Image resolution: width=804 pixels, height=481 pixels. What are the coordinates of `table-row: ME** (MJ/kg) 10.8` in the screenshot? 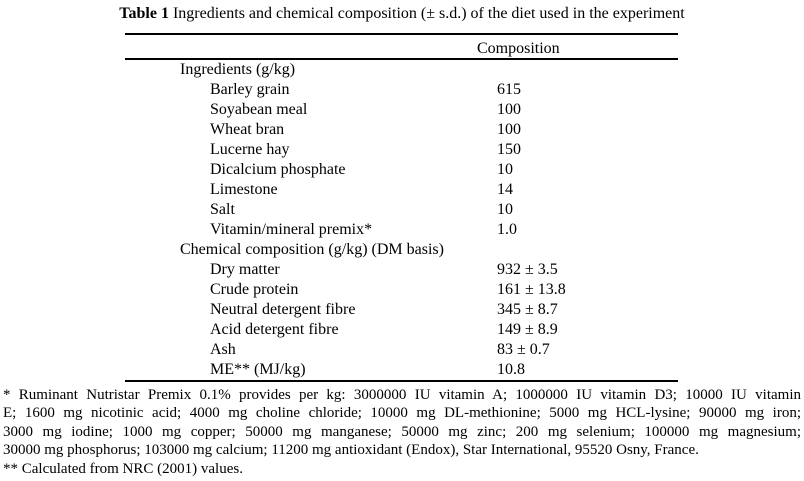 It's located at (401, 370).